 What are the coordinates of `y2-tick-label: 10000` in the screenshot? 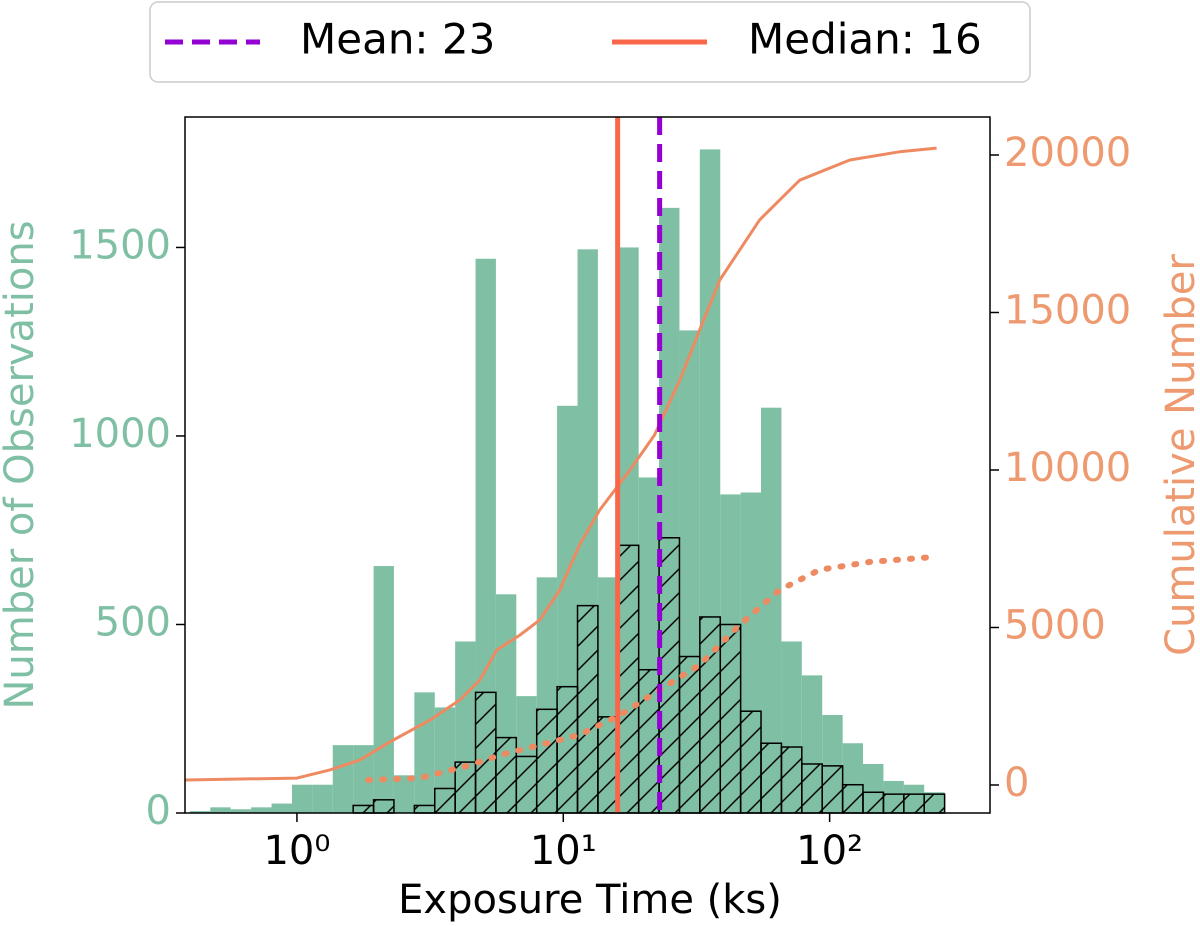 It's located at (1067, 468).